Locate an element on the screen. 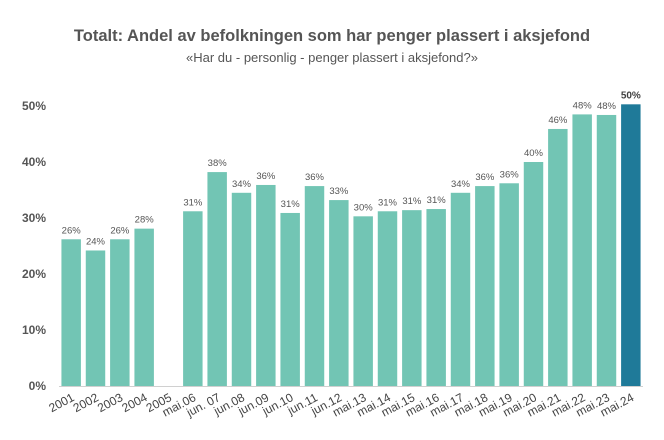  y-tick-label: 20% is located at coordinates (34, 274).